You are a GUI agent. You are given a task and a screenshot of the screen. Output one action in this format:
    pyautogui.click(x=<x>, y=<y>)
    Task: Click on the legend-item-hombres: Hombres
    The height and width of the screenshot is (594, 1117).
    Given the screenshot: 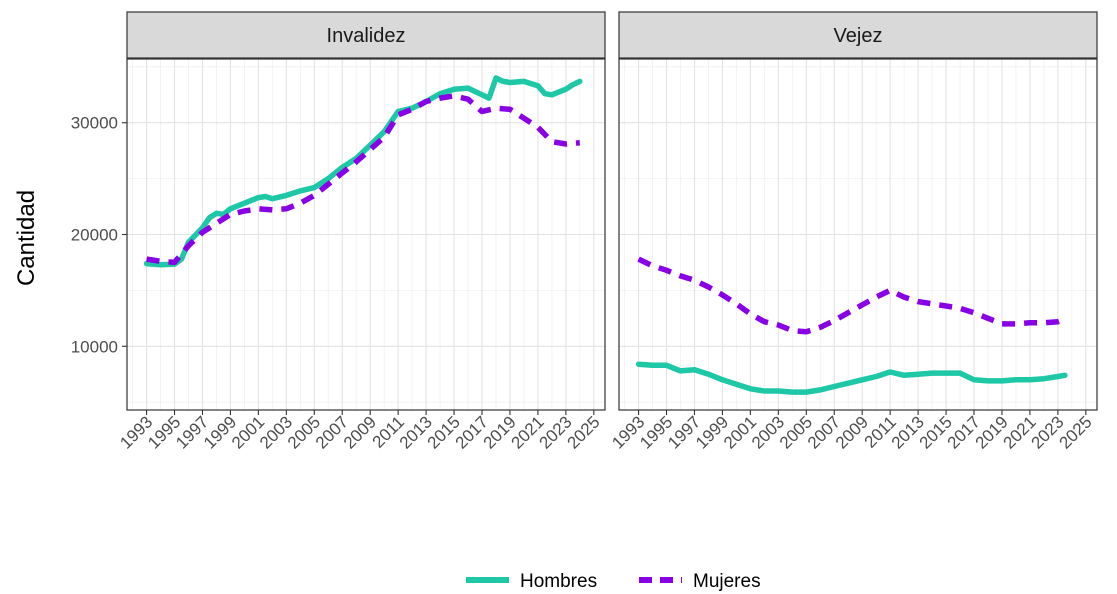 What is the action you would take?
    pyautogui.click(x=531, y=581)
    